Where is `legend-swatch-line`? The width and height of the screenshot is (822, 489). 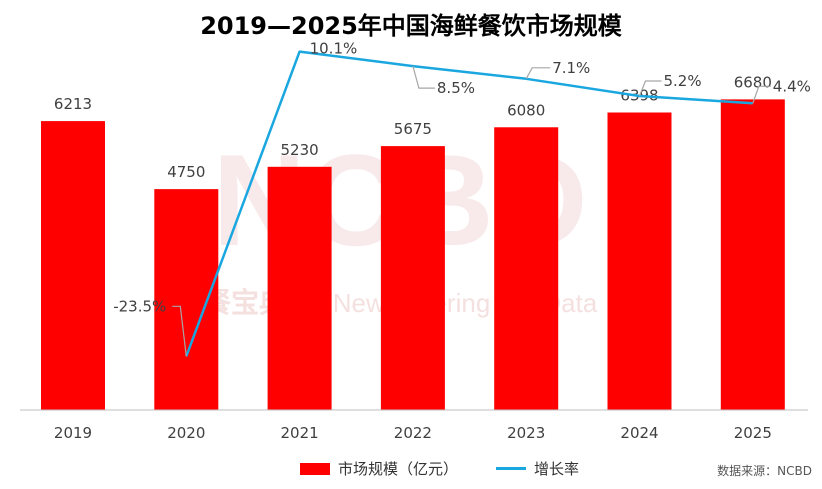
legend-swatch-line is located at coordinates (511, 468).